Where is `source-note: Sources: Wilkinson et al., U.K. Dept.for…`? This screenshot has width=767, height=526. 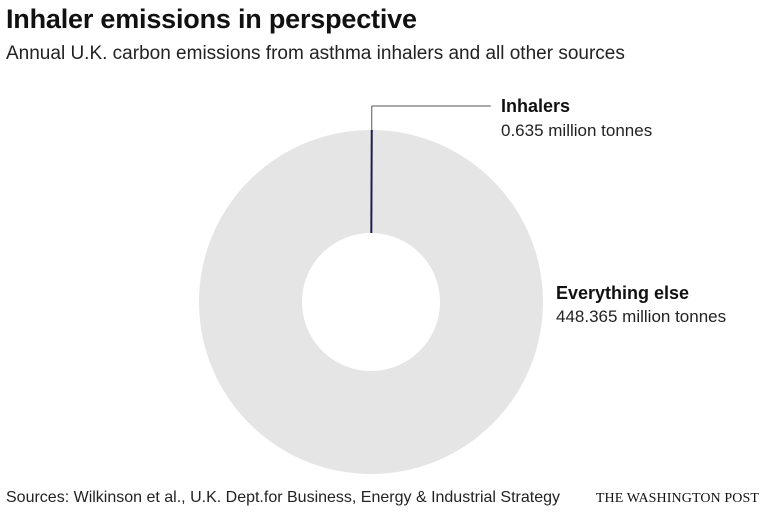 source-note: Sources: Wilkinson et al., U.K. Dept.for… is located at coordinates (283, 497).